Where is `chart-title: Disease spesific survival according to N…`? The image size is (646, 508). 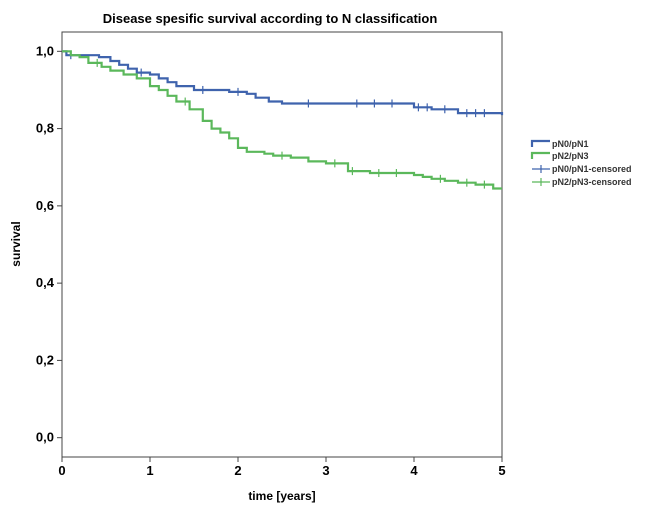
chart-title: Disease spesific survival according to N… is located at coordinates (270, 18).